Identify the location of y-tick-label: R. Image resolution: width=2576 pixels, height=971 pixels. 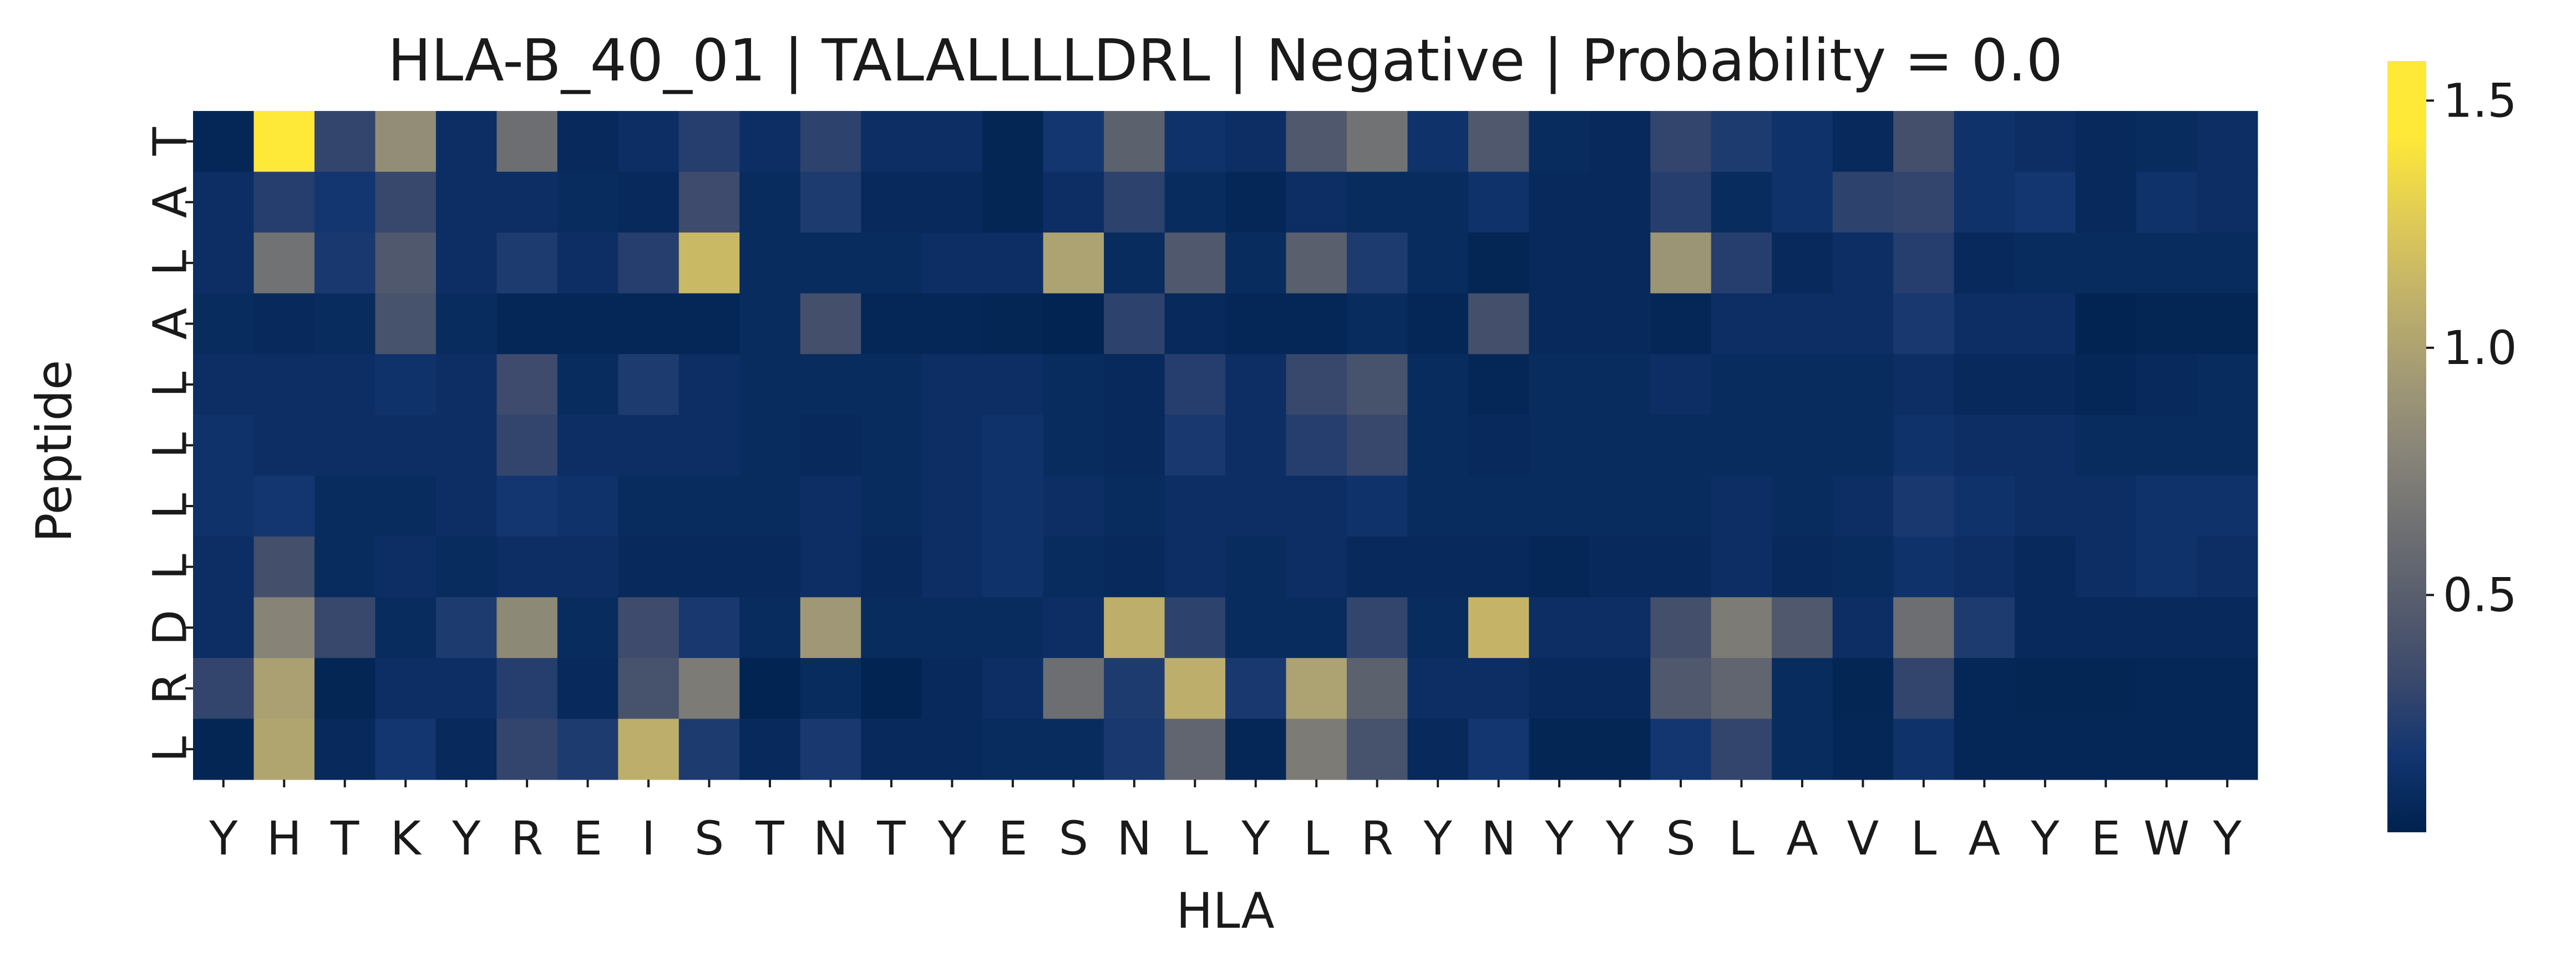
(170, 688).